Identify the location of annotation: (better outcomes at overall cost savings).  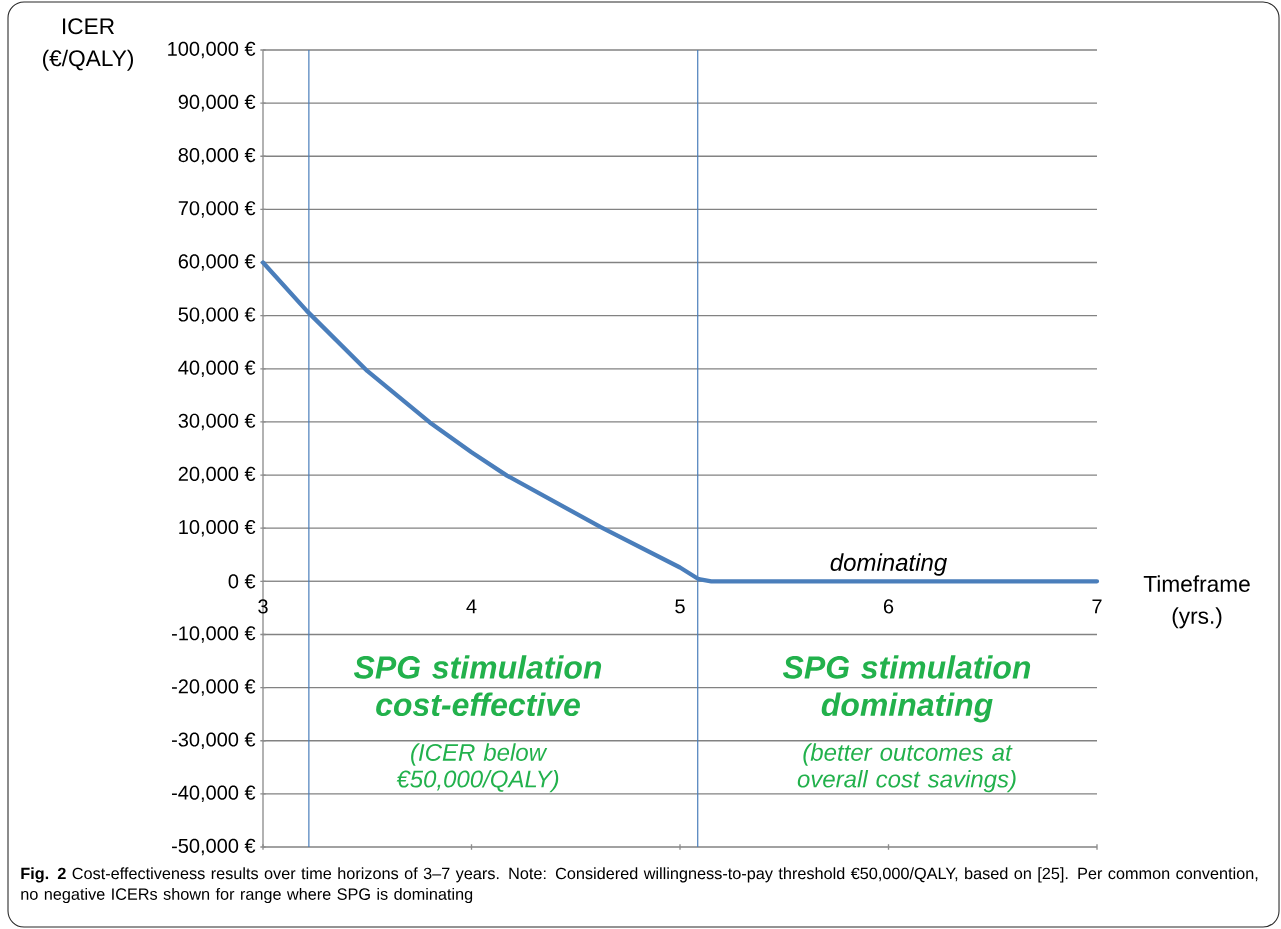
(906, 768).